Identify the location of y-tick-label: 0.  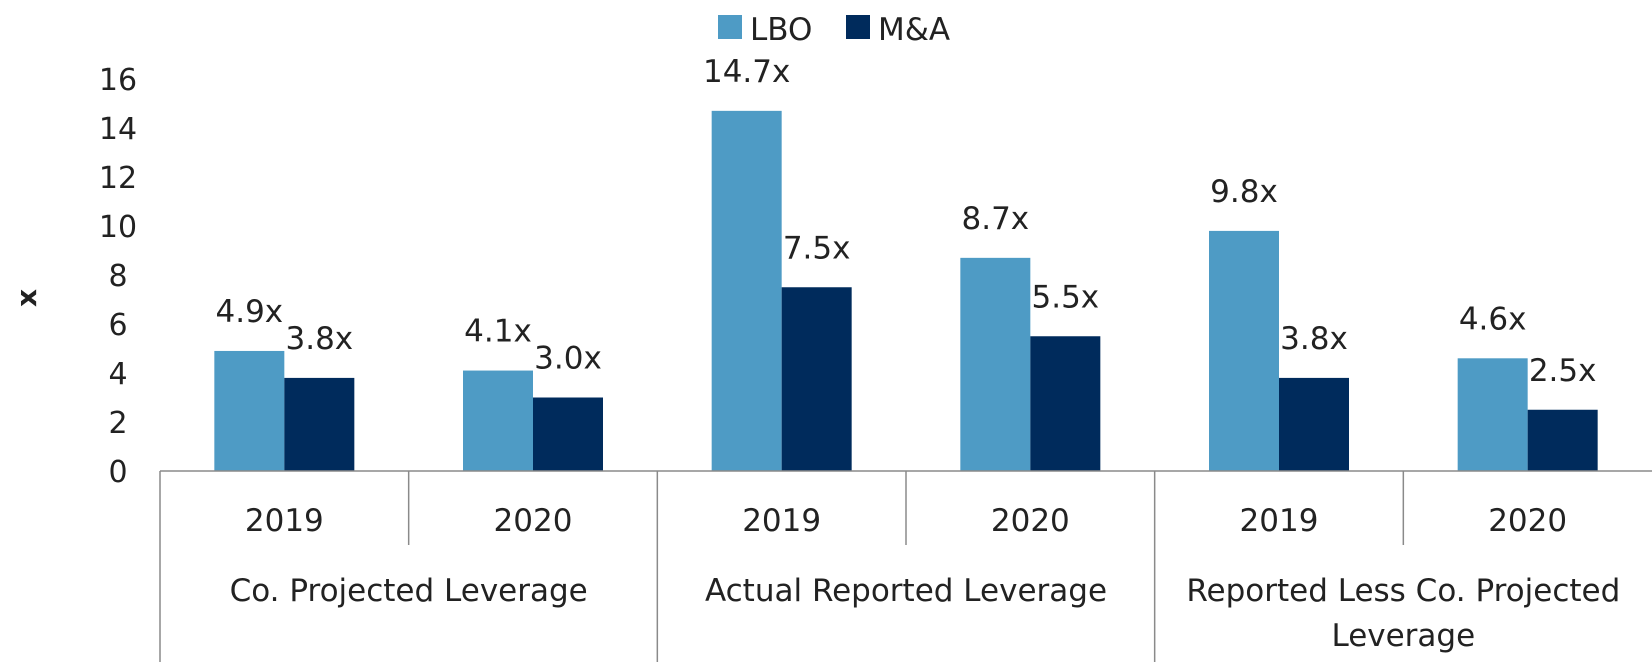
(117, 472).